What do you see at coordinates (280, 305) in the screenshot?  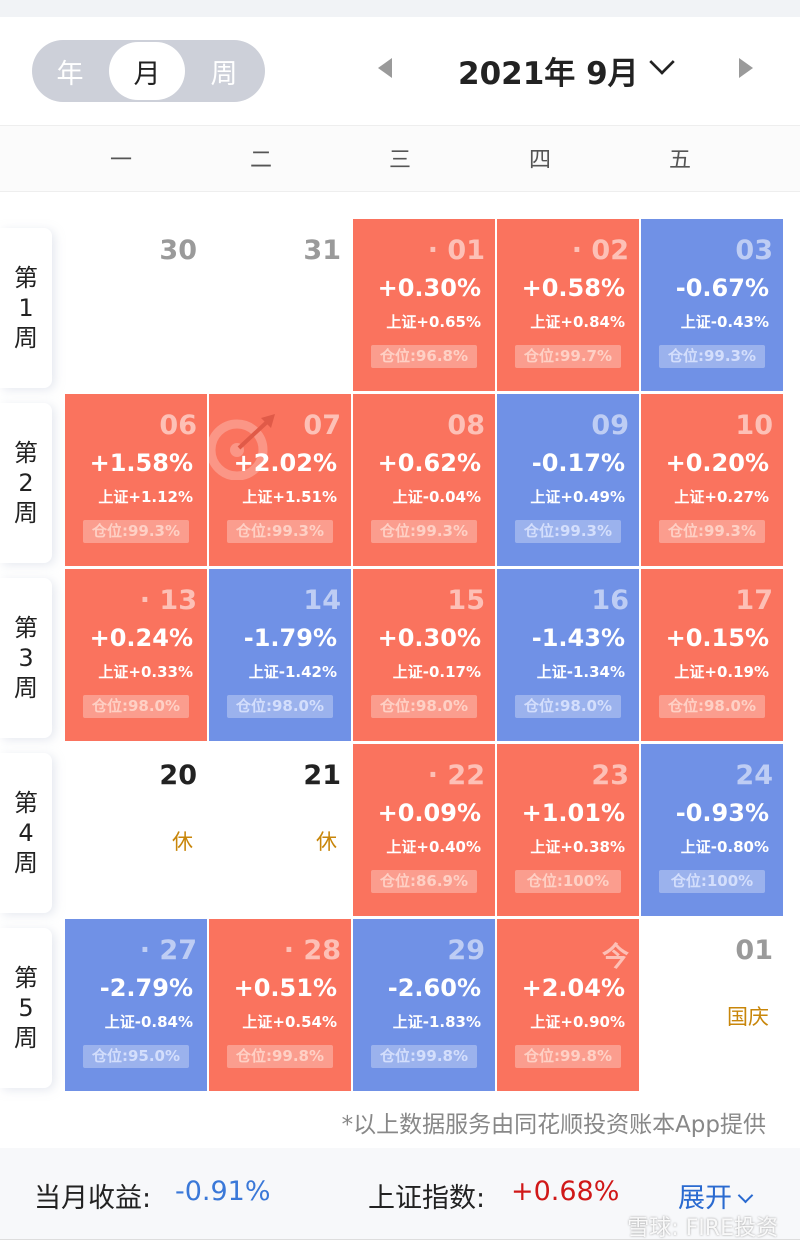 I see `calendar-day-cell: 31` at bounding box center [280, 305].